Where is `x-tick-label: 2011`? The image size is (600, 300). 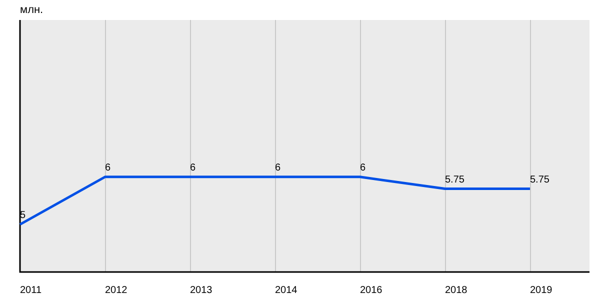 x-tick-label: 2011 is located at coordinates (31, 290).